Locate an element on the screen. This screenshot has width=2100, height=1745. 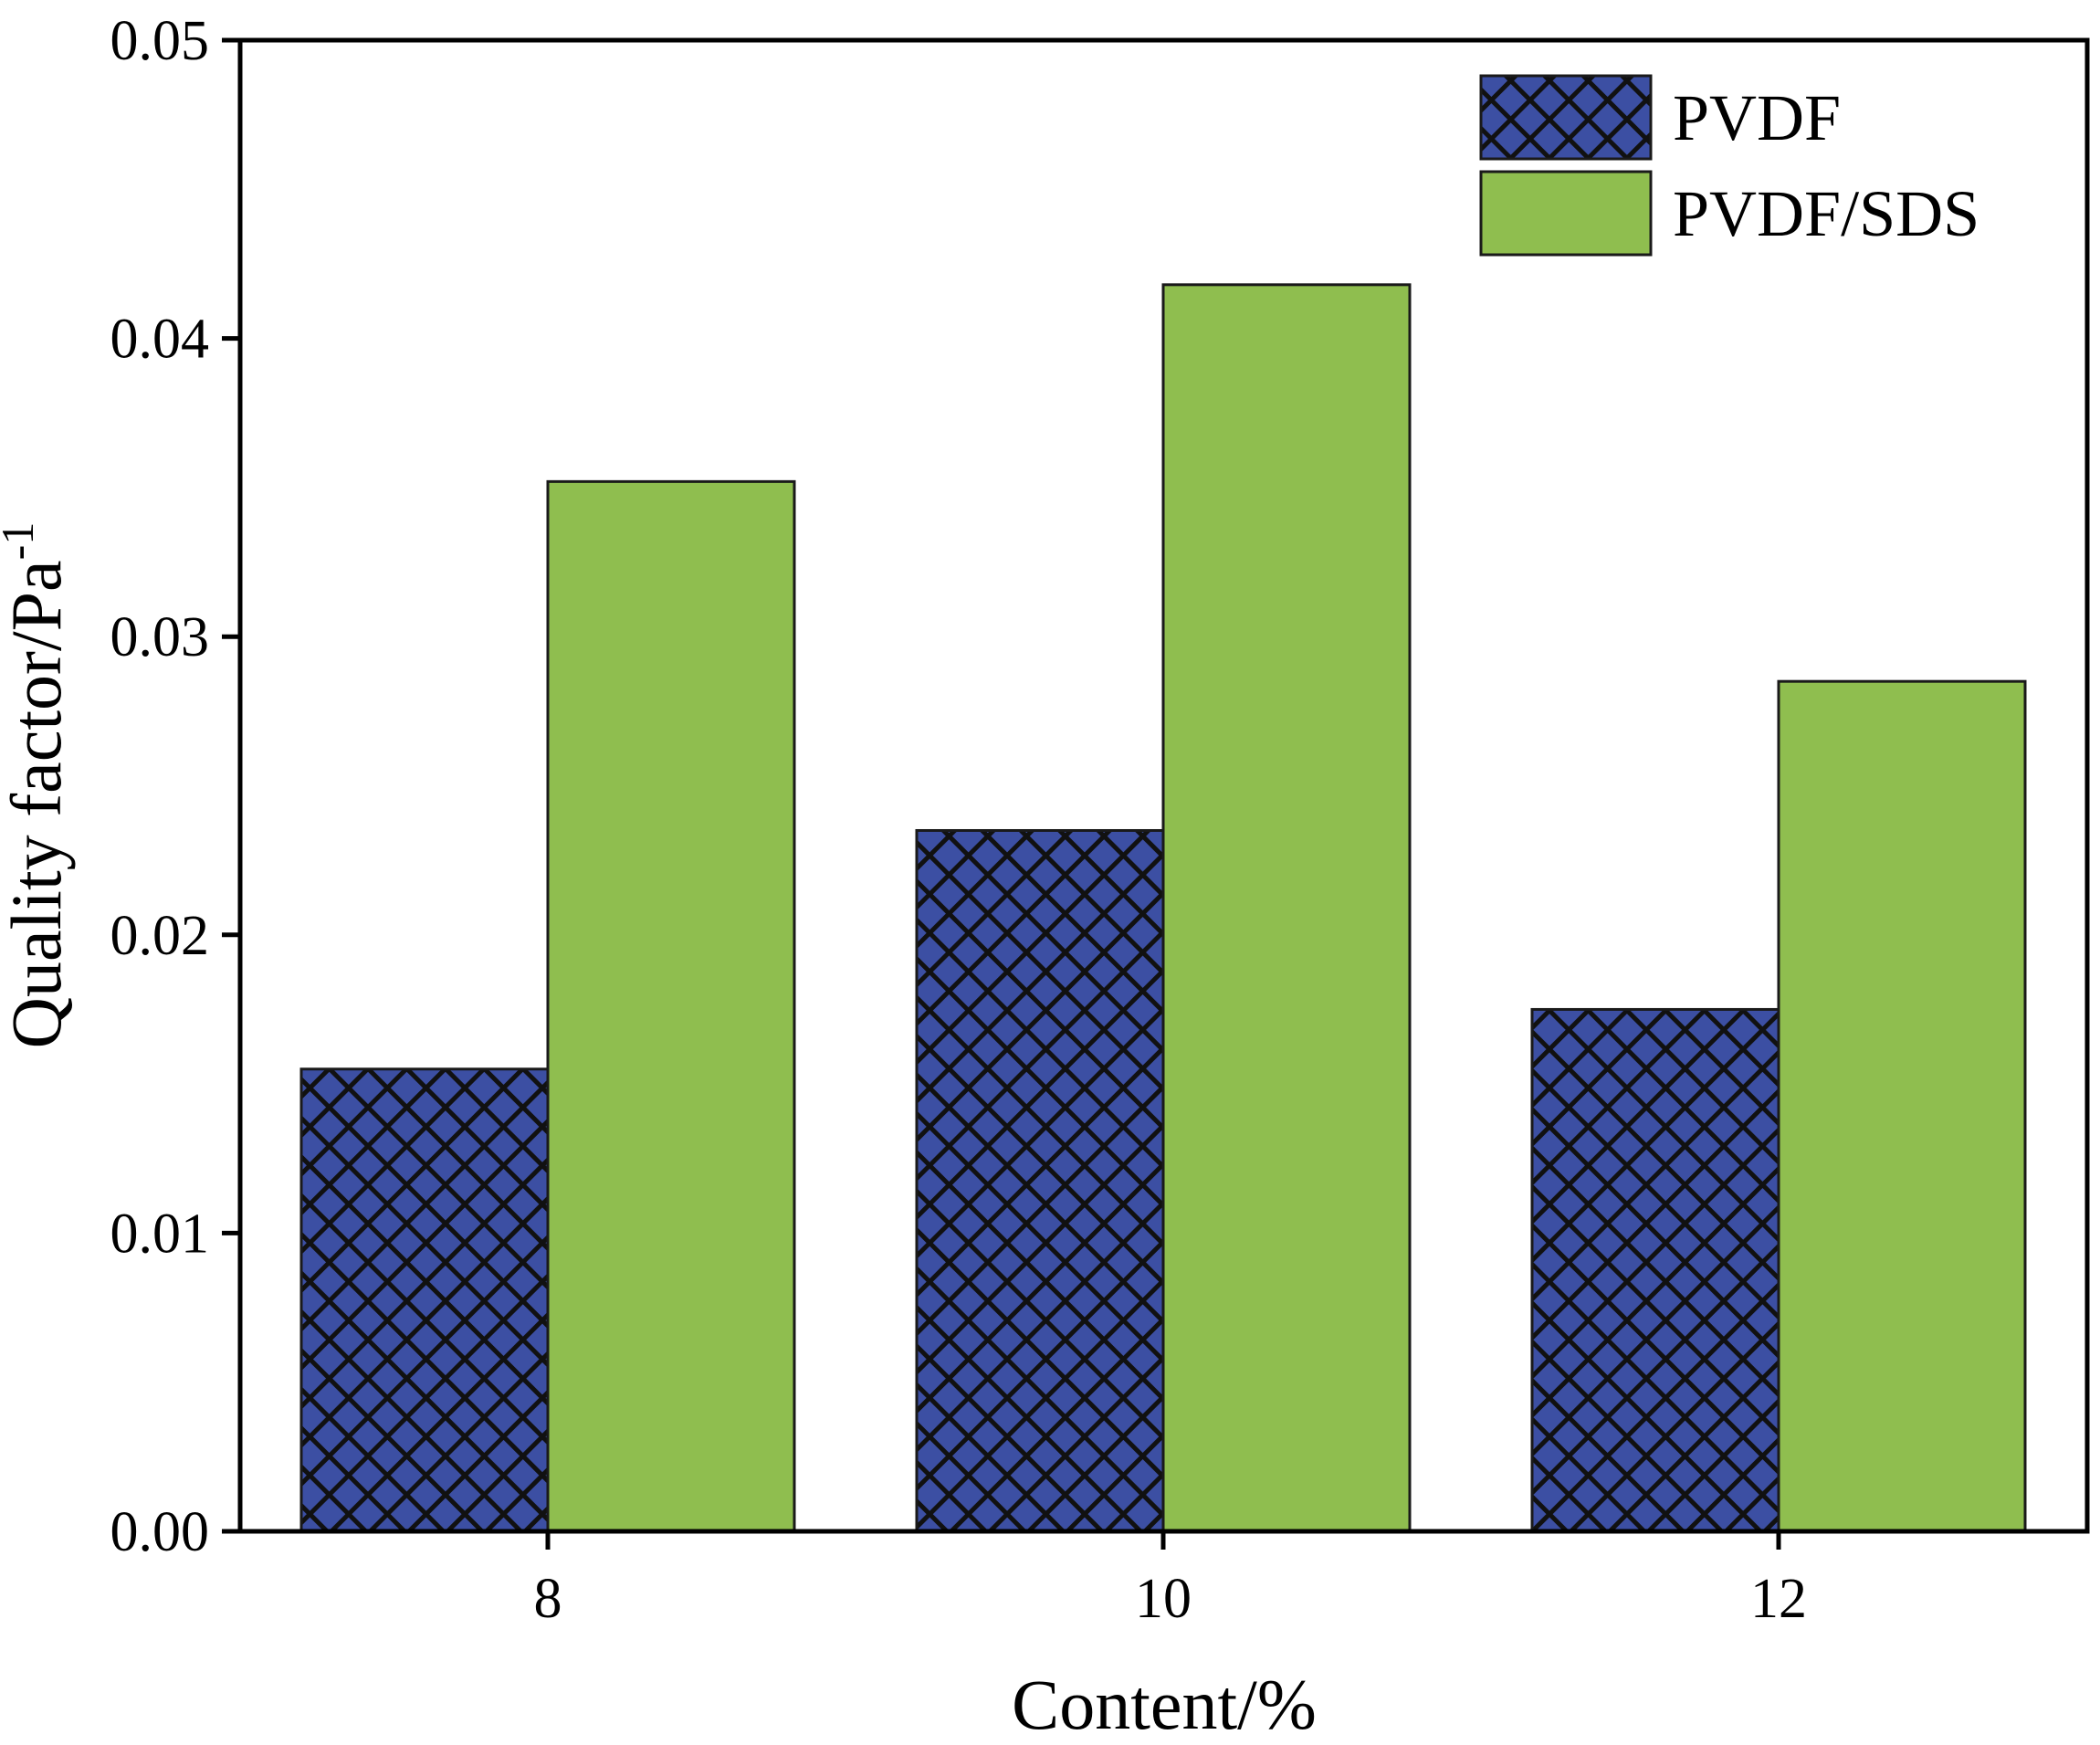
y-axis: 0.00 0.01 0.02 0.03 0.04 0.05 is located at coordinates (175, 786).